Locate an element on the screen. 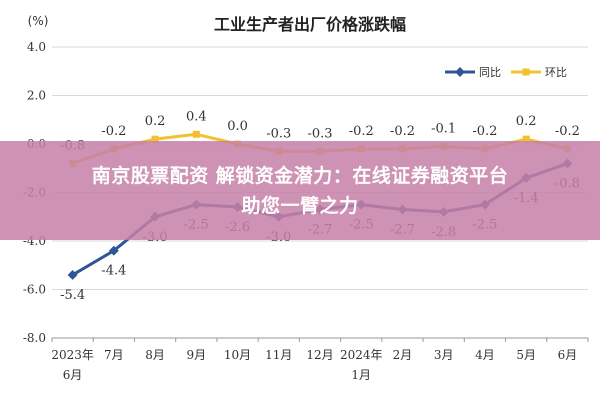  x-tick-label: 3月 is located at coordinates (444, 355).